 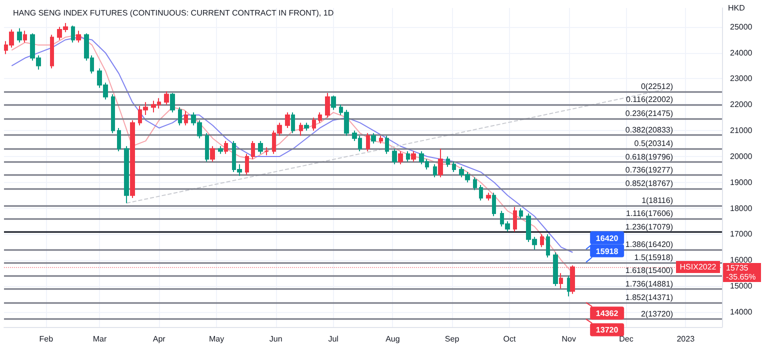 I want to click on x-tick-label: Dec, so click(x=626, y=339).